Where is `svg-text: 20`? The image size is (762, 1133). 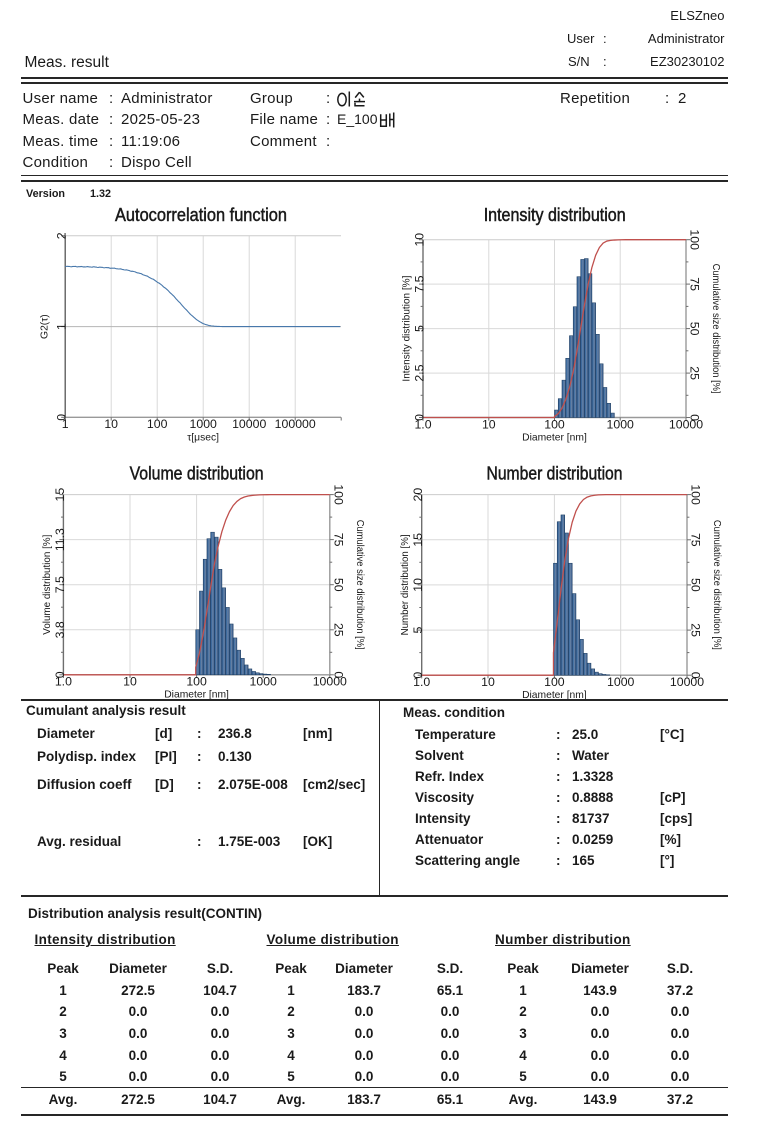
svg-text: 20 is located at coordinates (418, 495).